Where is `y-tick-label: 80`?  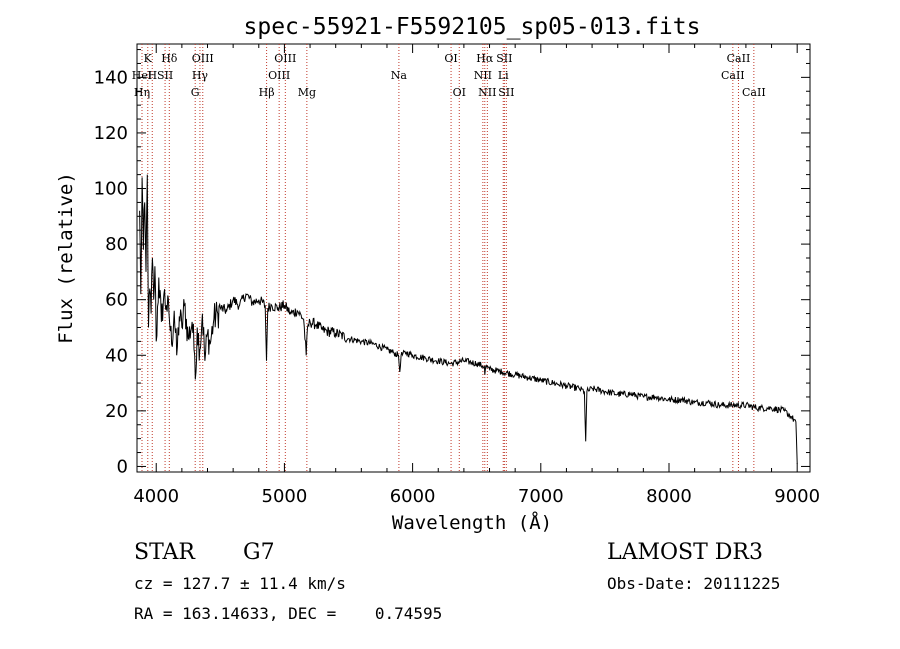
y-tick-label: 80 is located at coordinates (116, 244).